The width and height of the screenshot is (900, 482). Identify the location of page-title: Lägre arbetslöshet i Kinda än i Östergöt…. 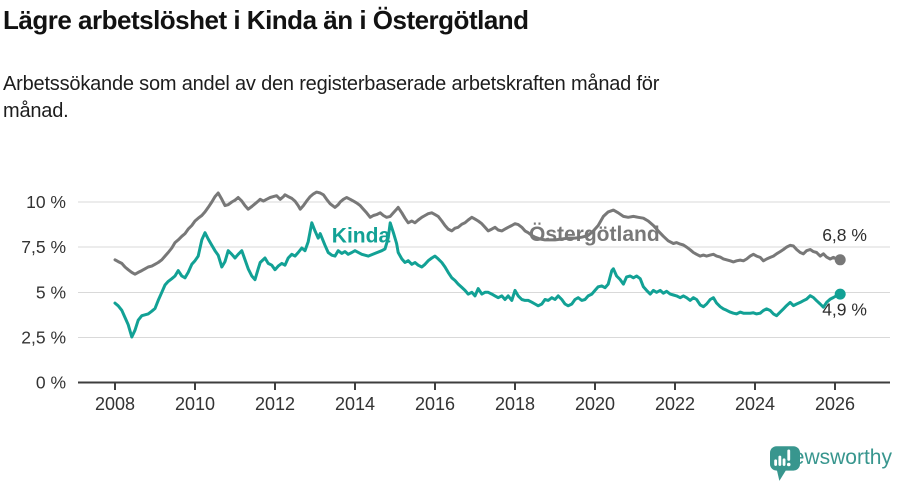
(266, 20).